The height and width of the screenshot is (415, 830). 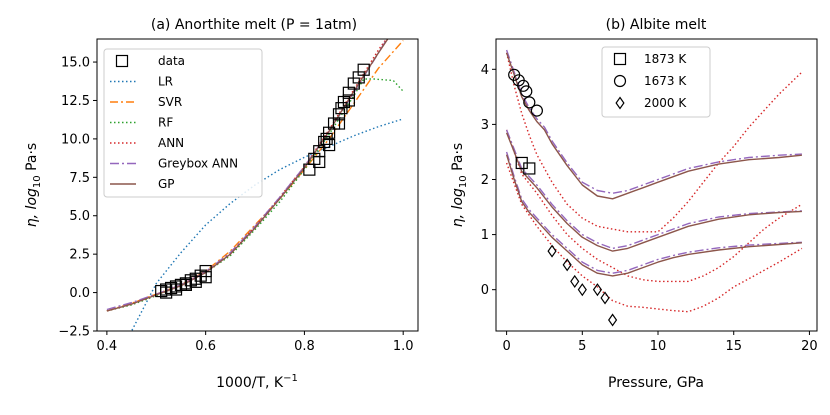 What do you see at coordinates (733, 346) in the screenshot?
I see `x-tick-label: 15` at bounding box center [733, 346].